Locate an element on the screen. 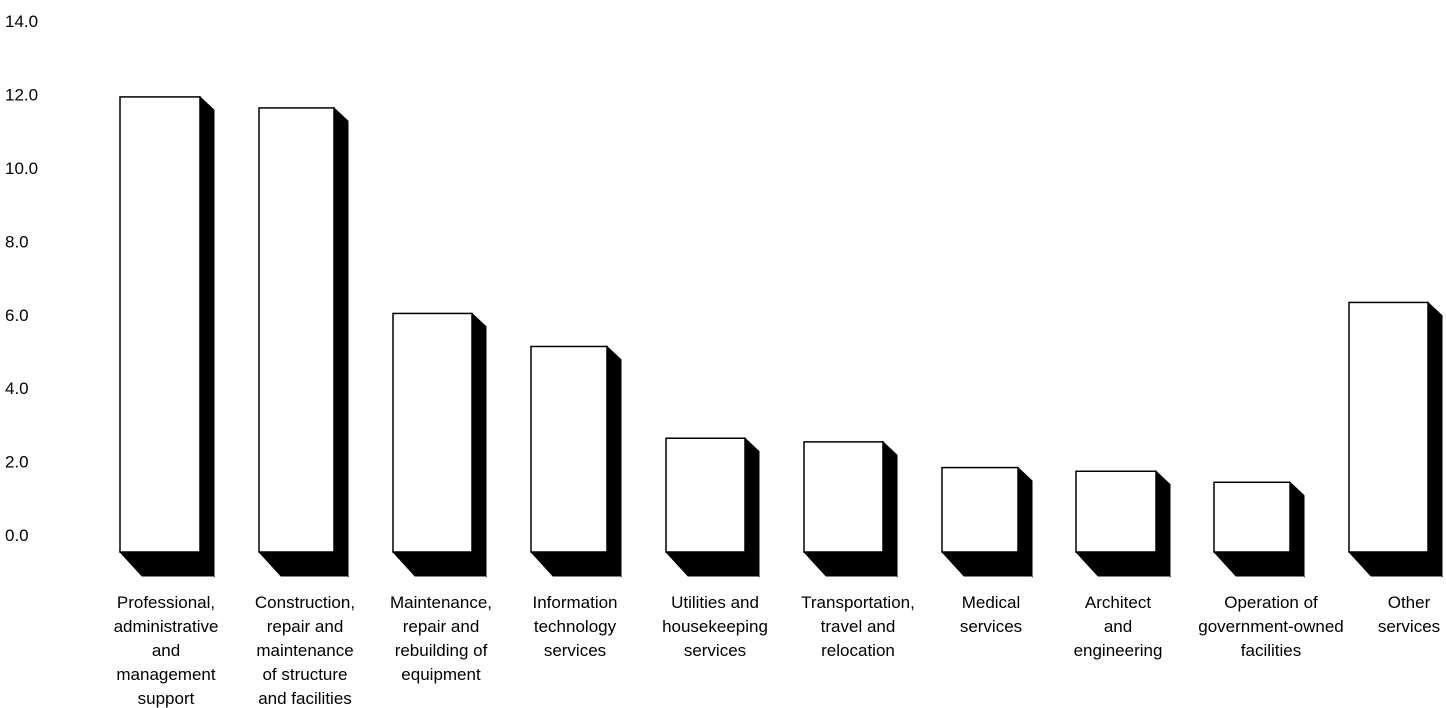 The width and height of the screenshot is (1446, 708). category-label-line: administrative is located at coordinates (166, 626).